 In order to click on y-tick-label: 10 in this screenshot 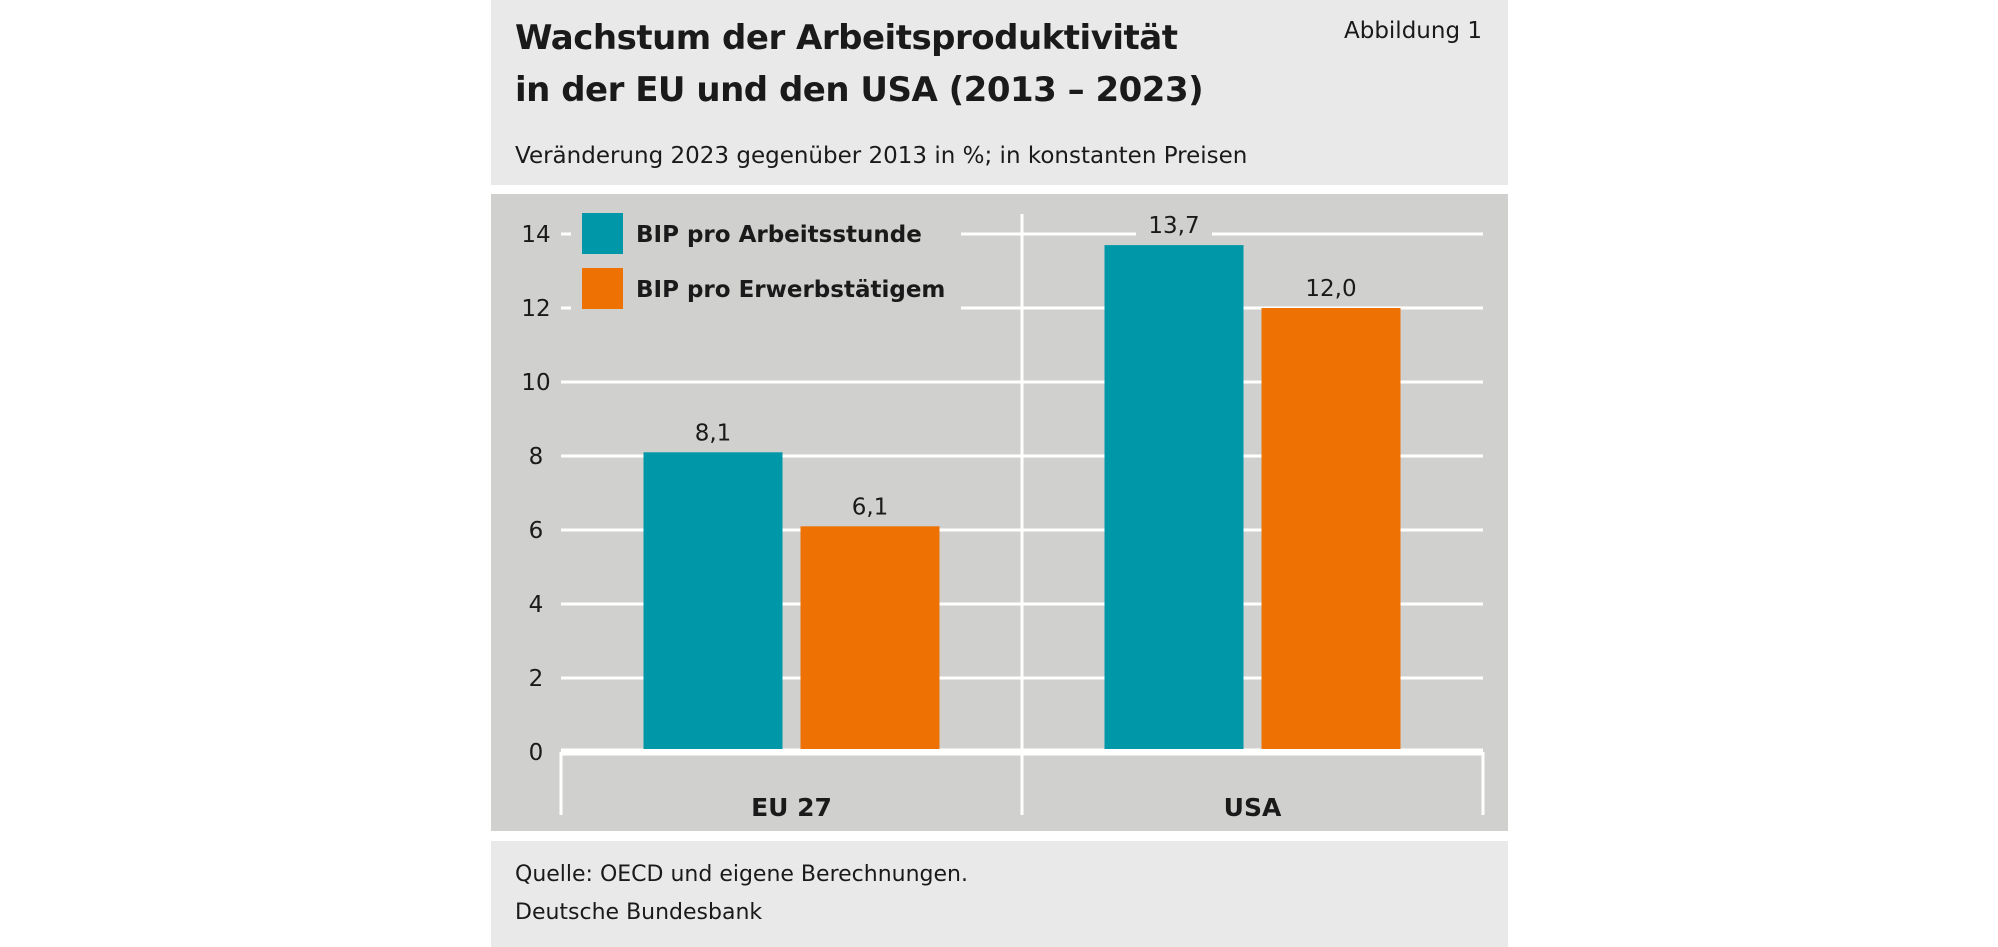, I will do `click(535, 383)`.